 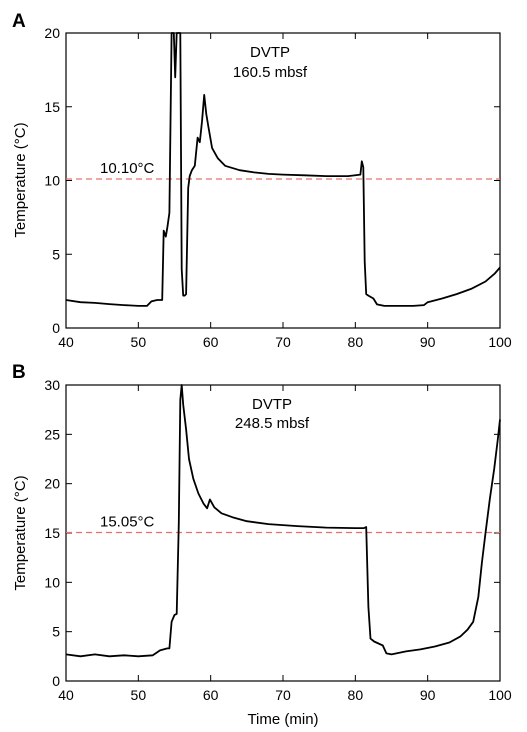 I want to click on y-axis-label-a: Temperature (°C), so click(x=20, y=179).